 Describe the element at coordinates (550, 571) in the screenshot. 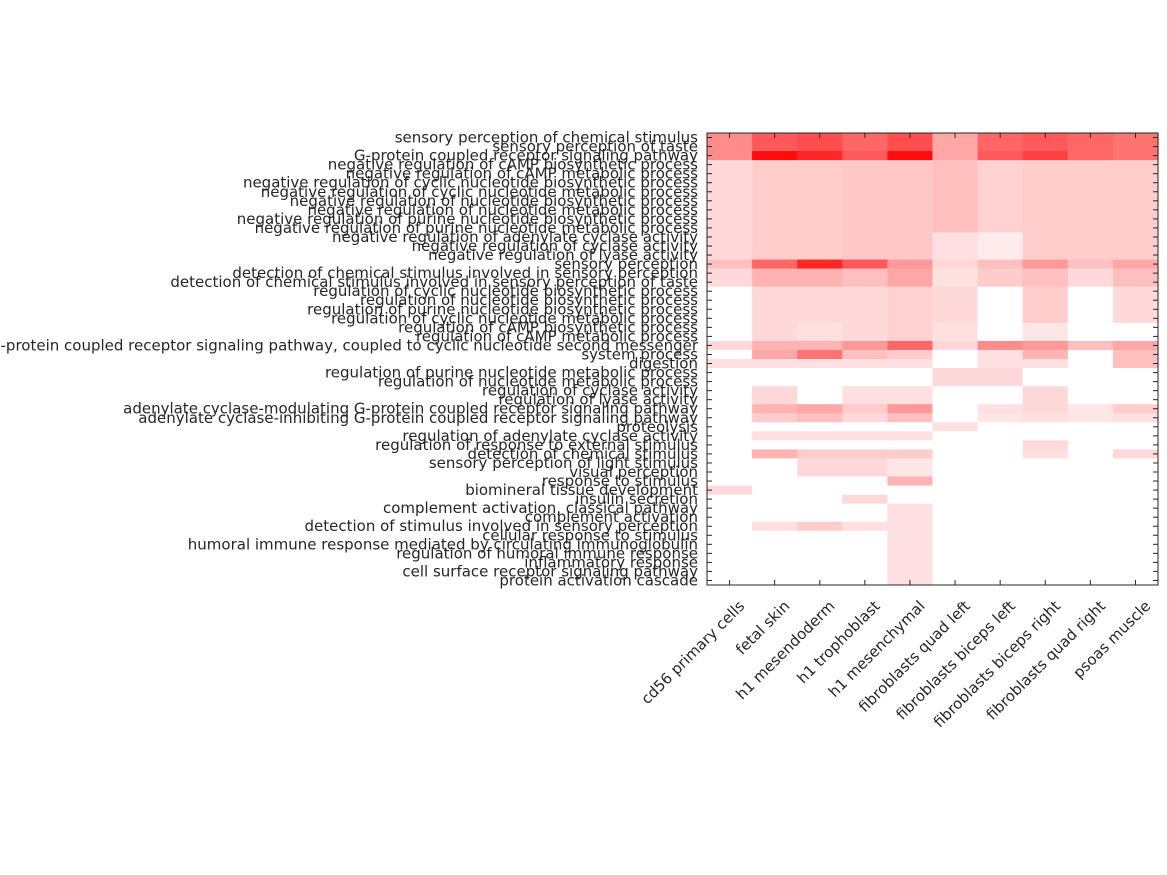

I see `row-label: cell surface receptor signaling pathway` at that location.